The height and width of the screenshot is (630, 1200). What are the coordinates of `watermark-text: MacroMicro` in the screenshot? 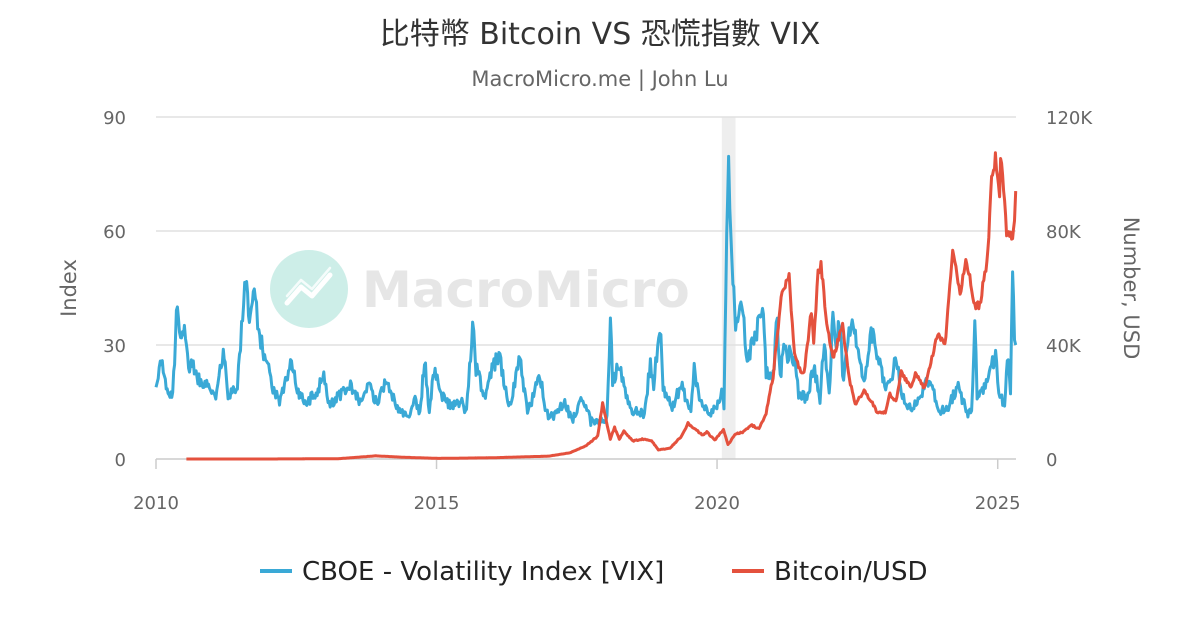 It's located at (526, 290).